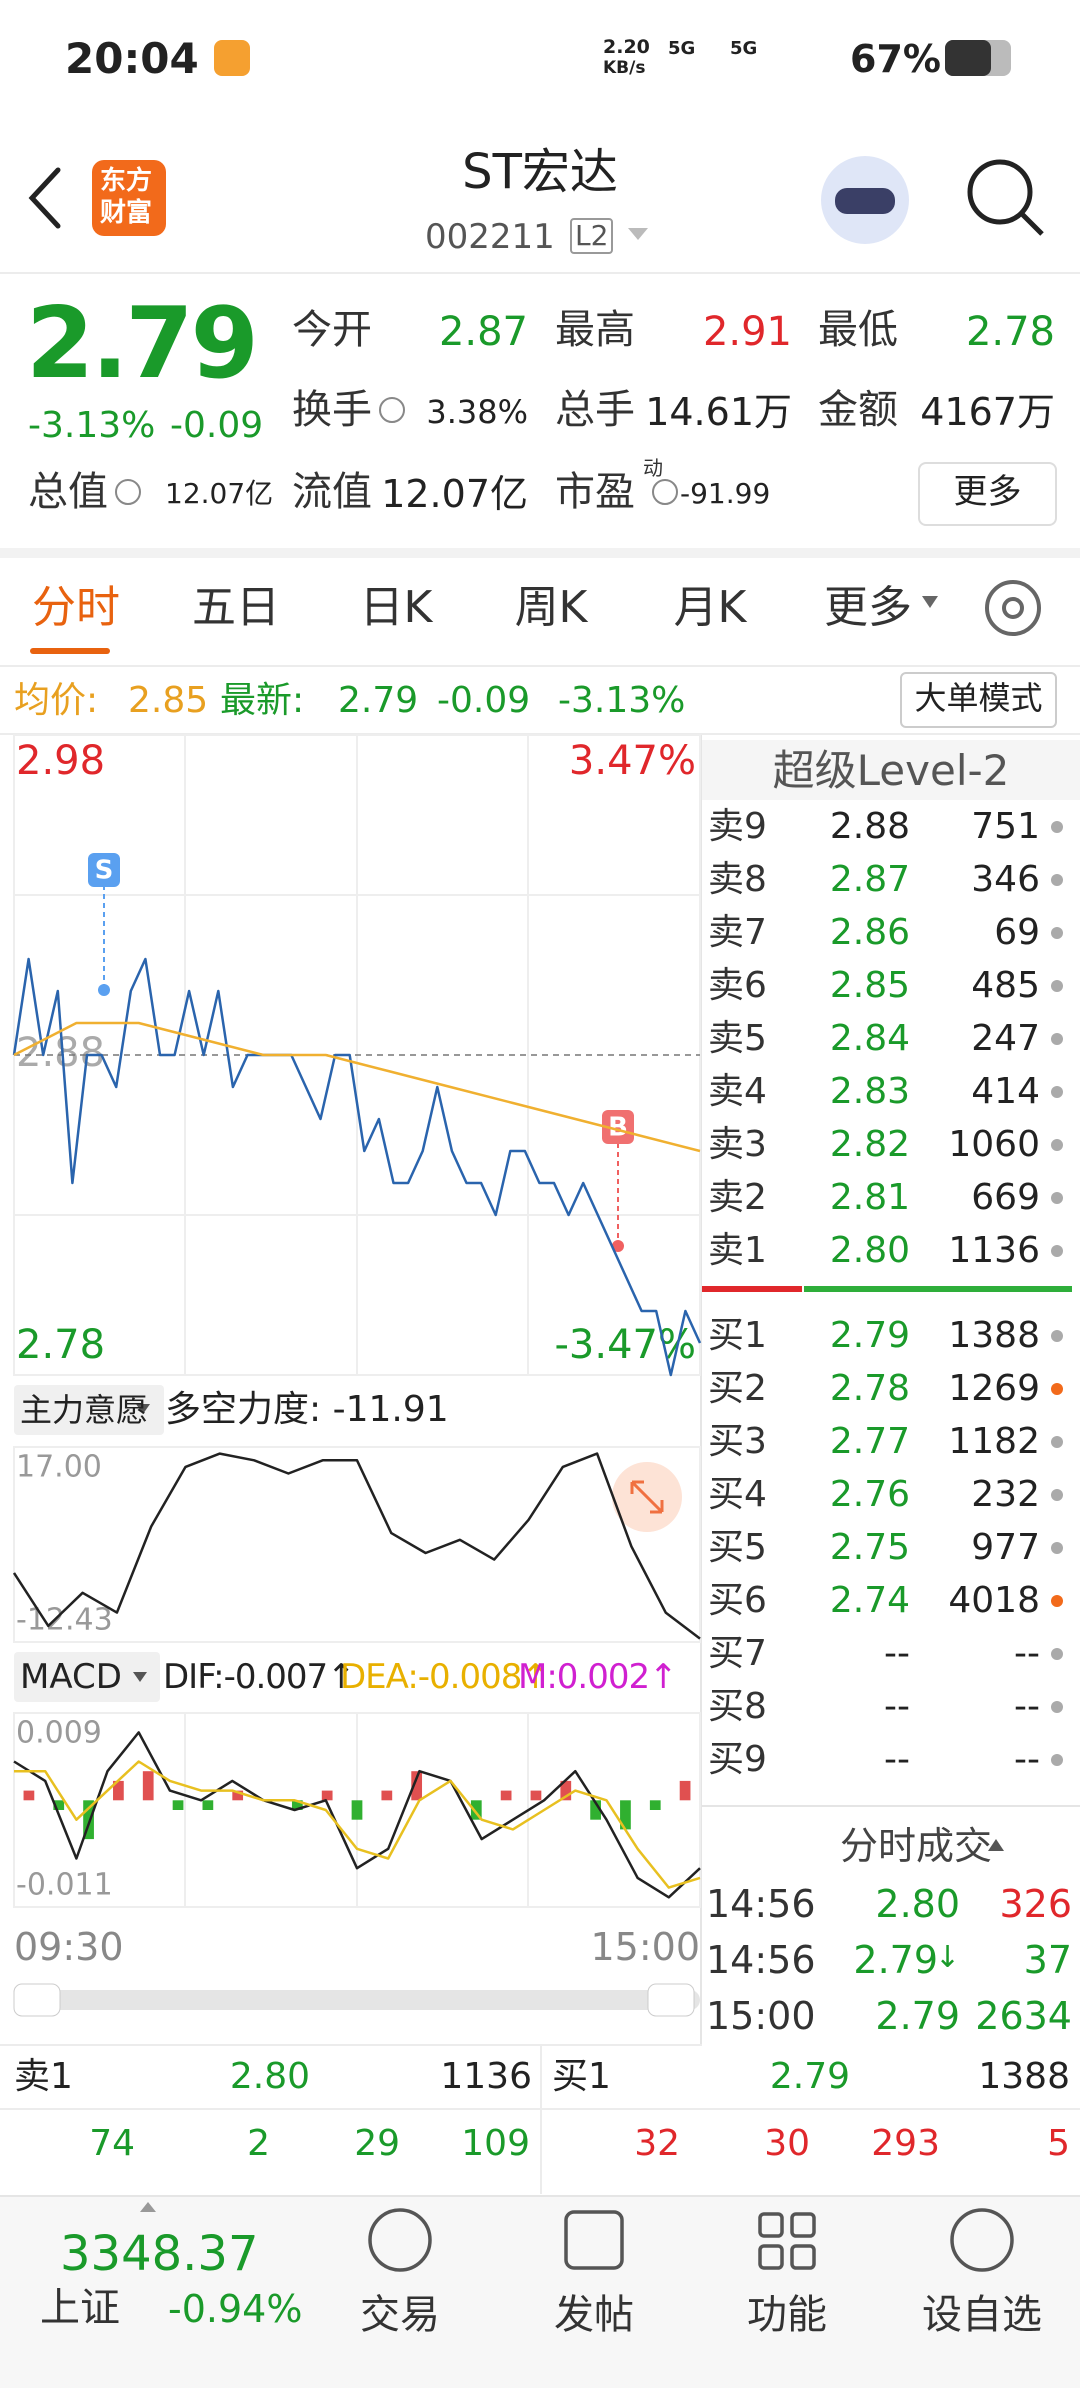 The image size is (1080, 2388). I want to click on stat-label: 最高, so click(595, 330).